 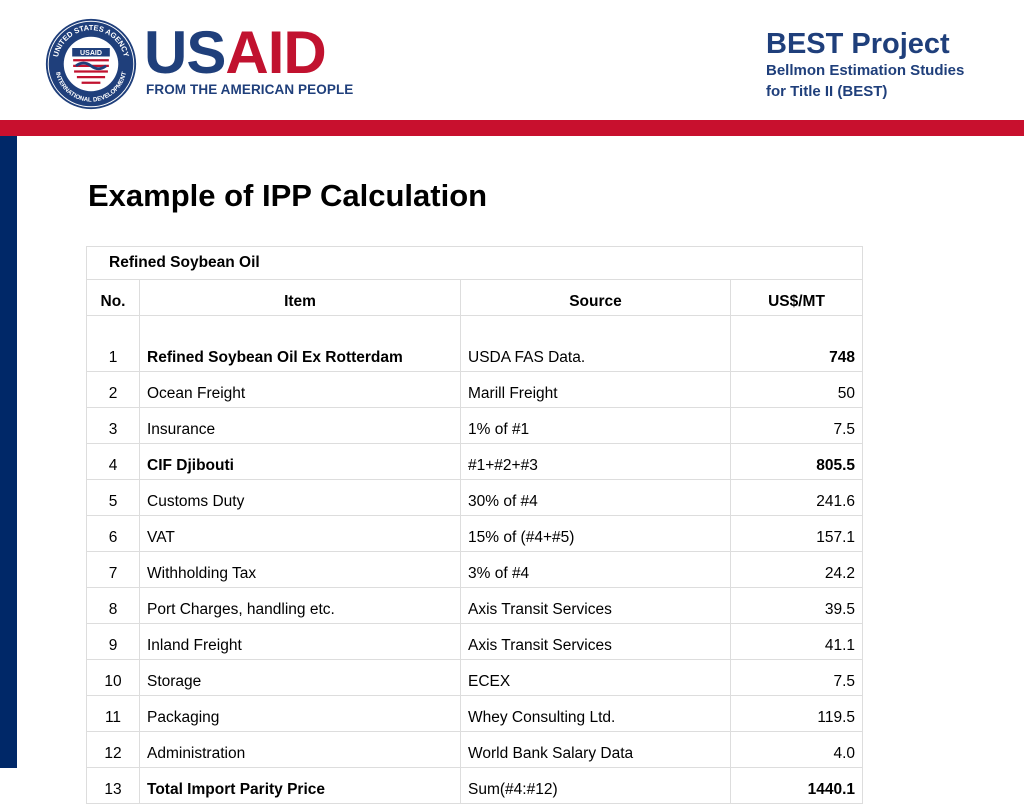 I want to click on header-value: US$/MT, so click(x=796, y=297).